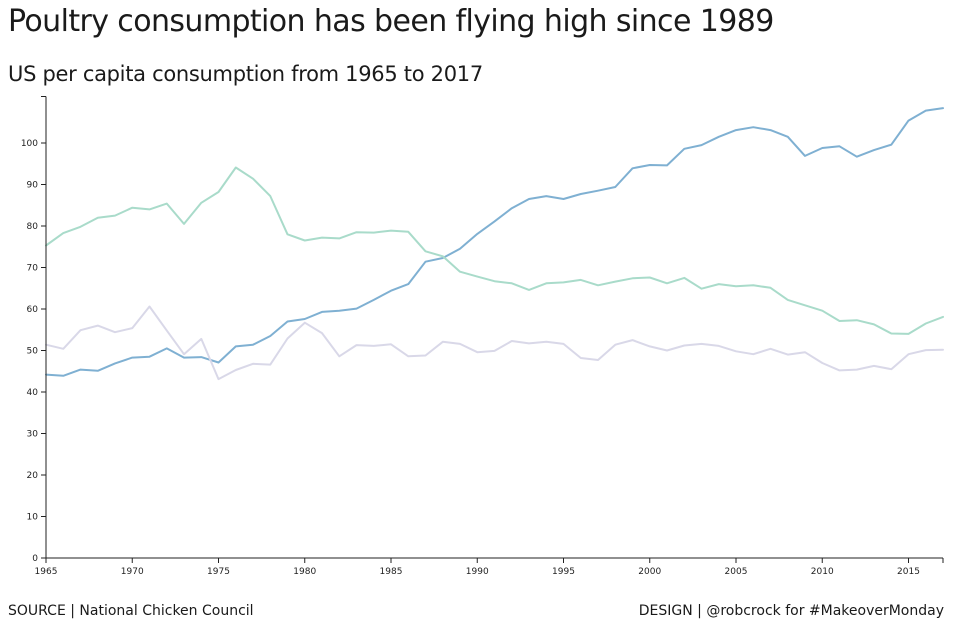 The height and width of the screenshot is (639, 960). What do you see at coordinates (477, 572) in the screenshot?
I see `x-tick-label: 1990` at bounding box center [477, 572].